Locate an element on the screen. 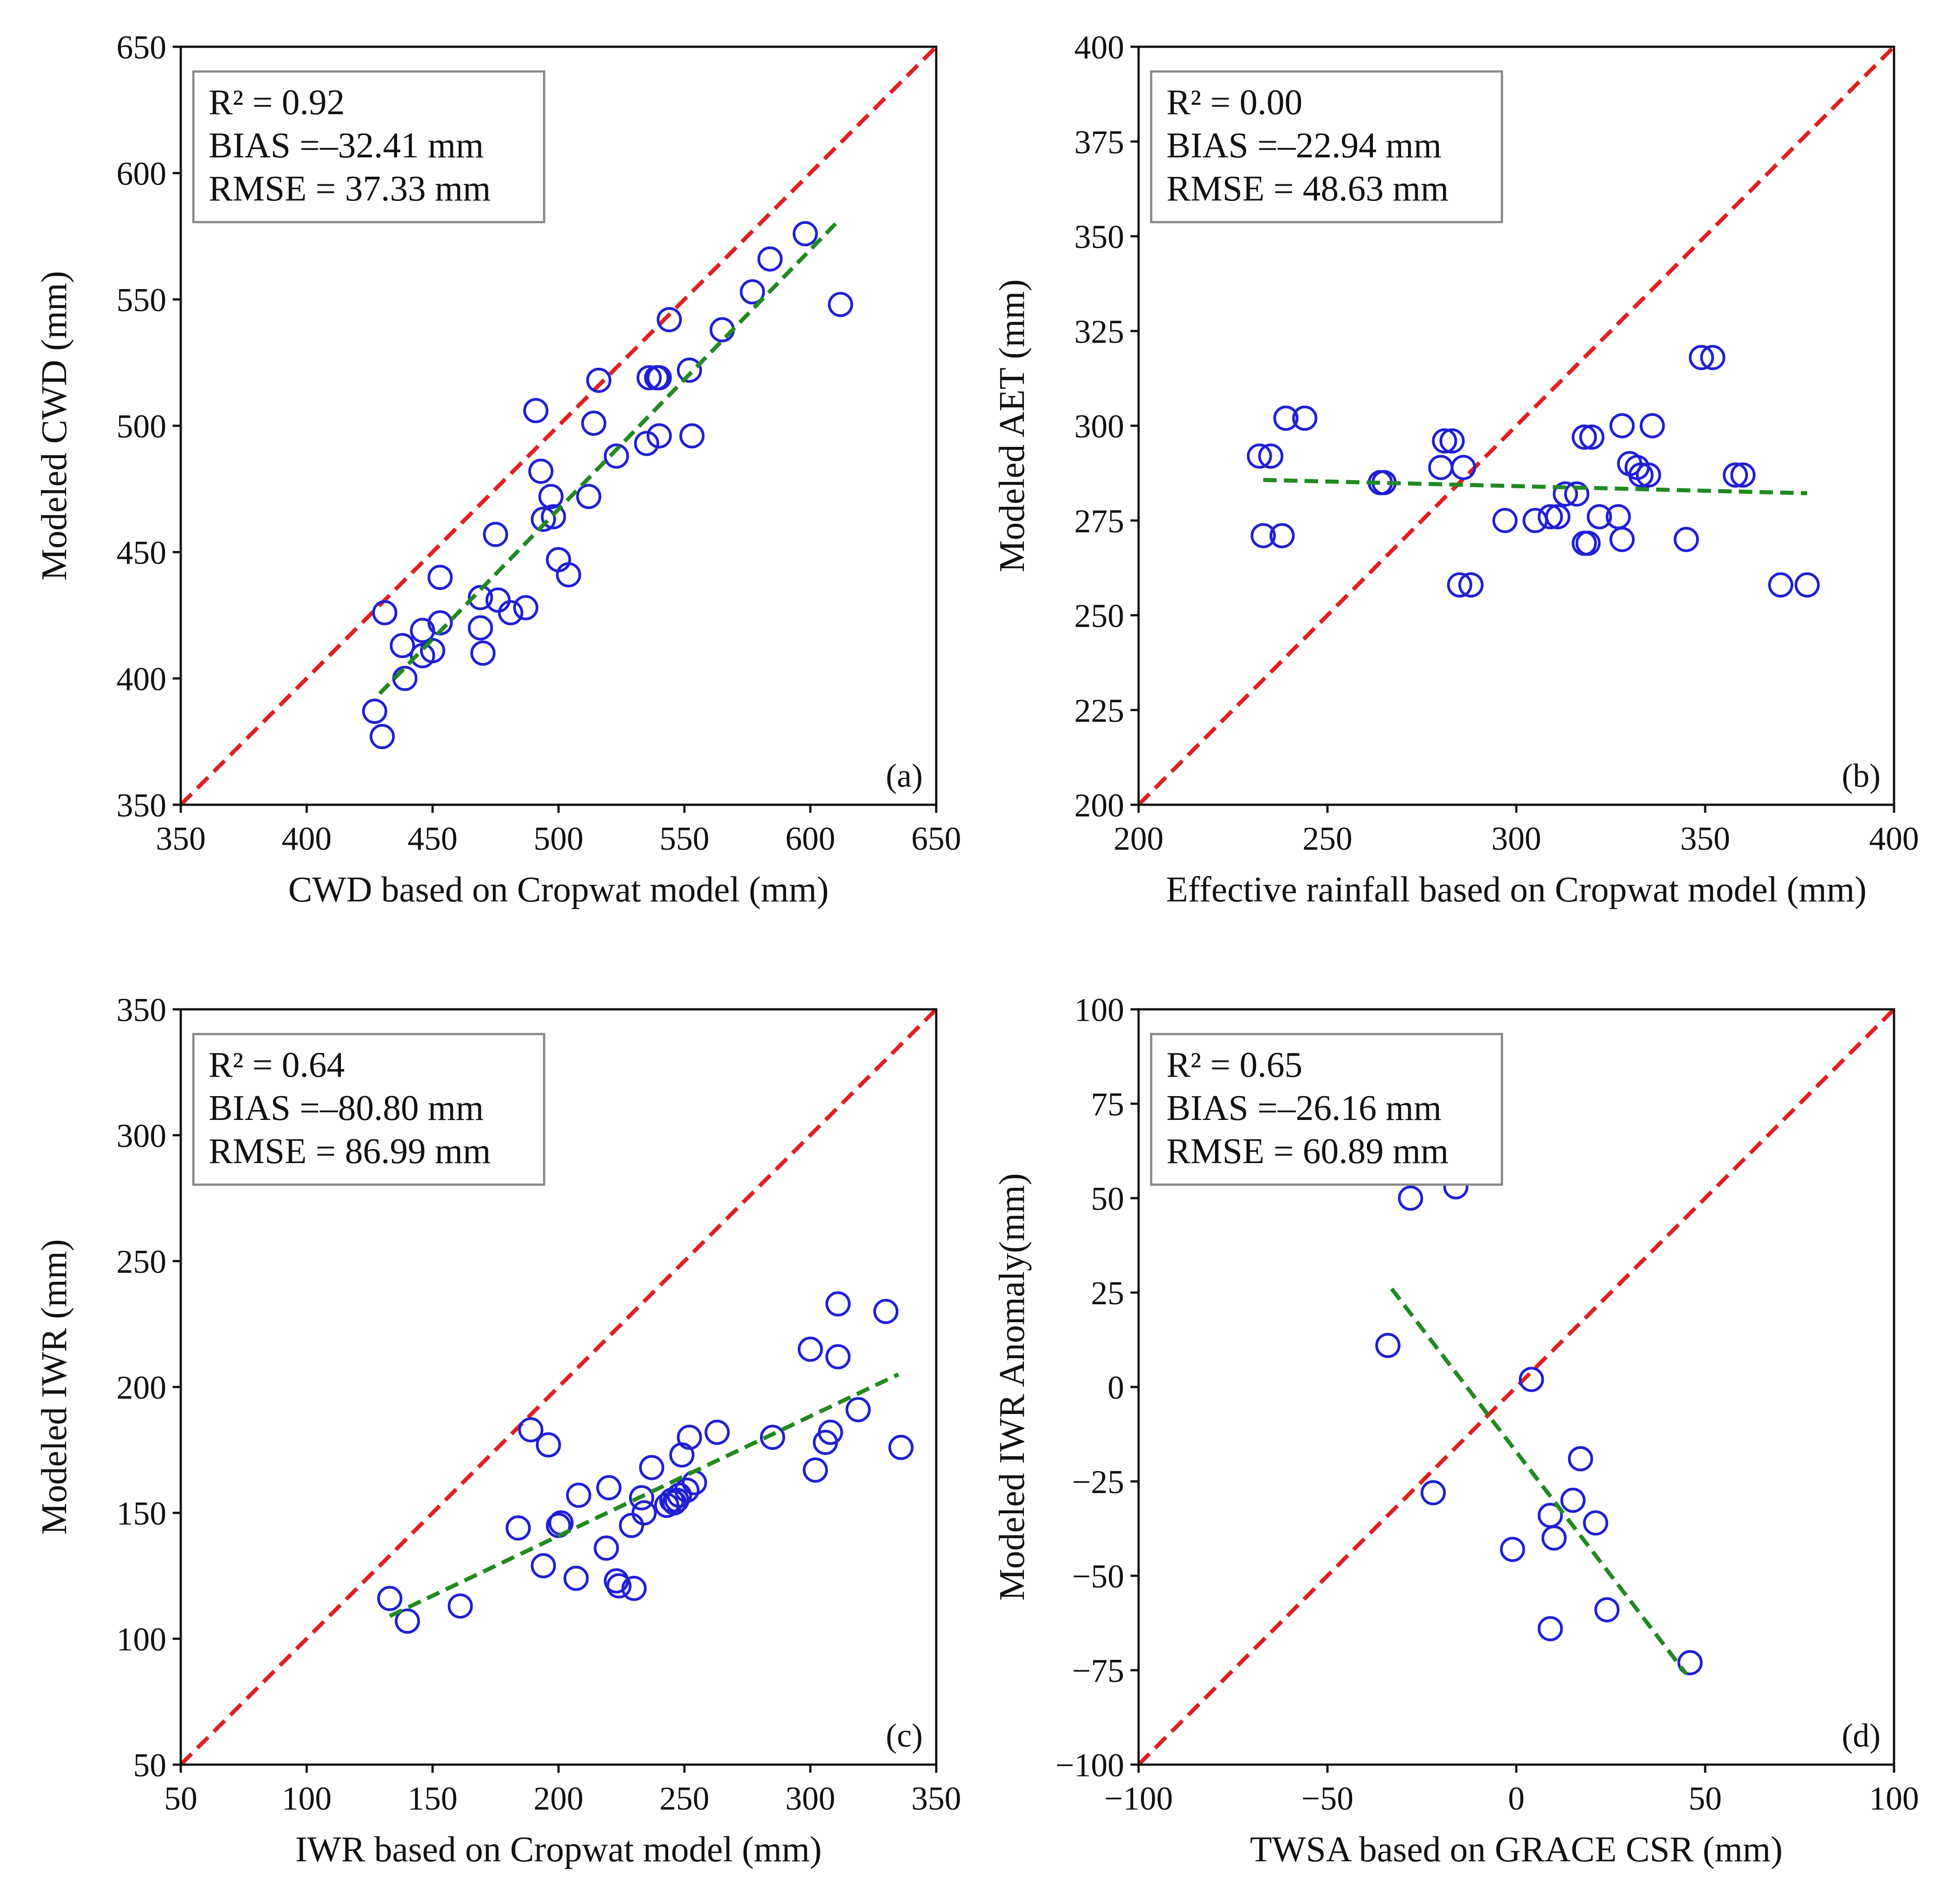 The width and height of the screenshot is (1939, 1904). panel-c-tag: (c) is located at coordinates (904, 1735).